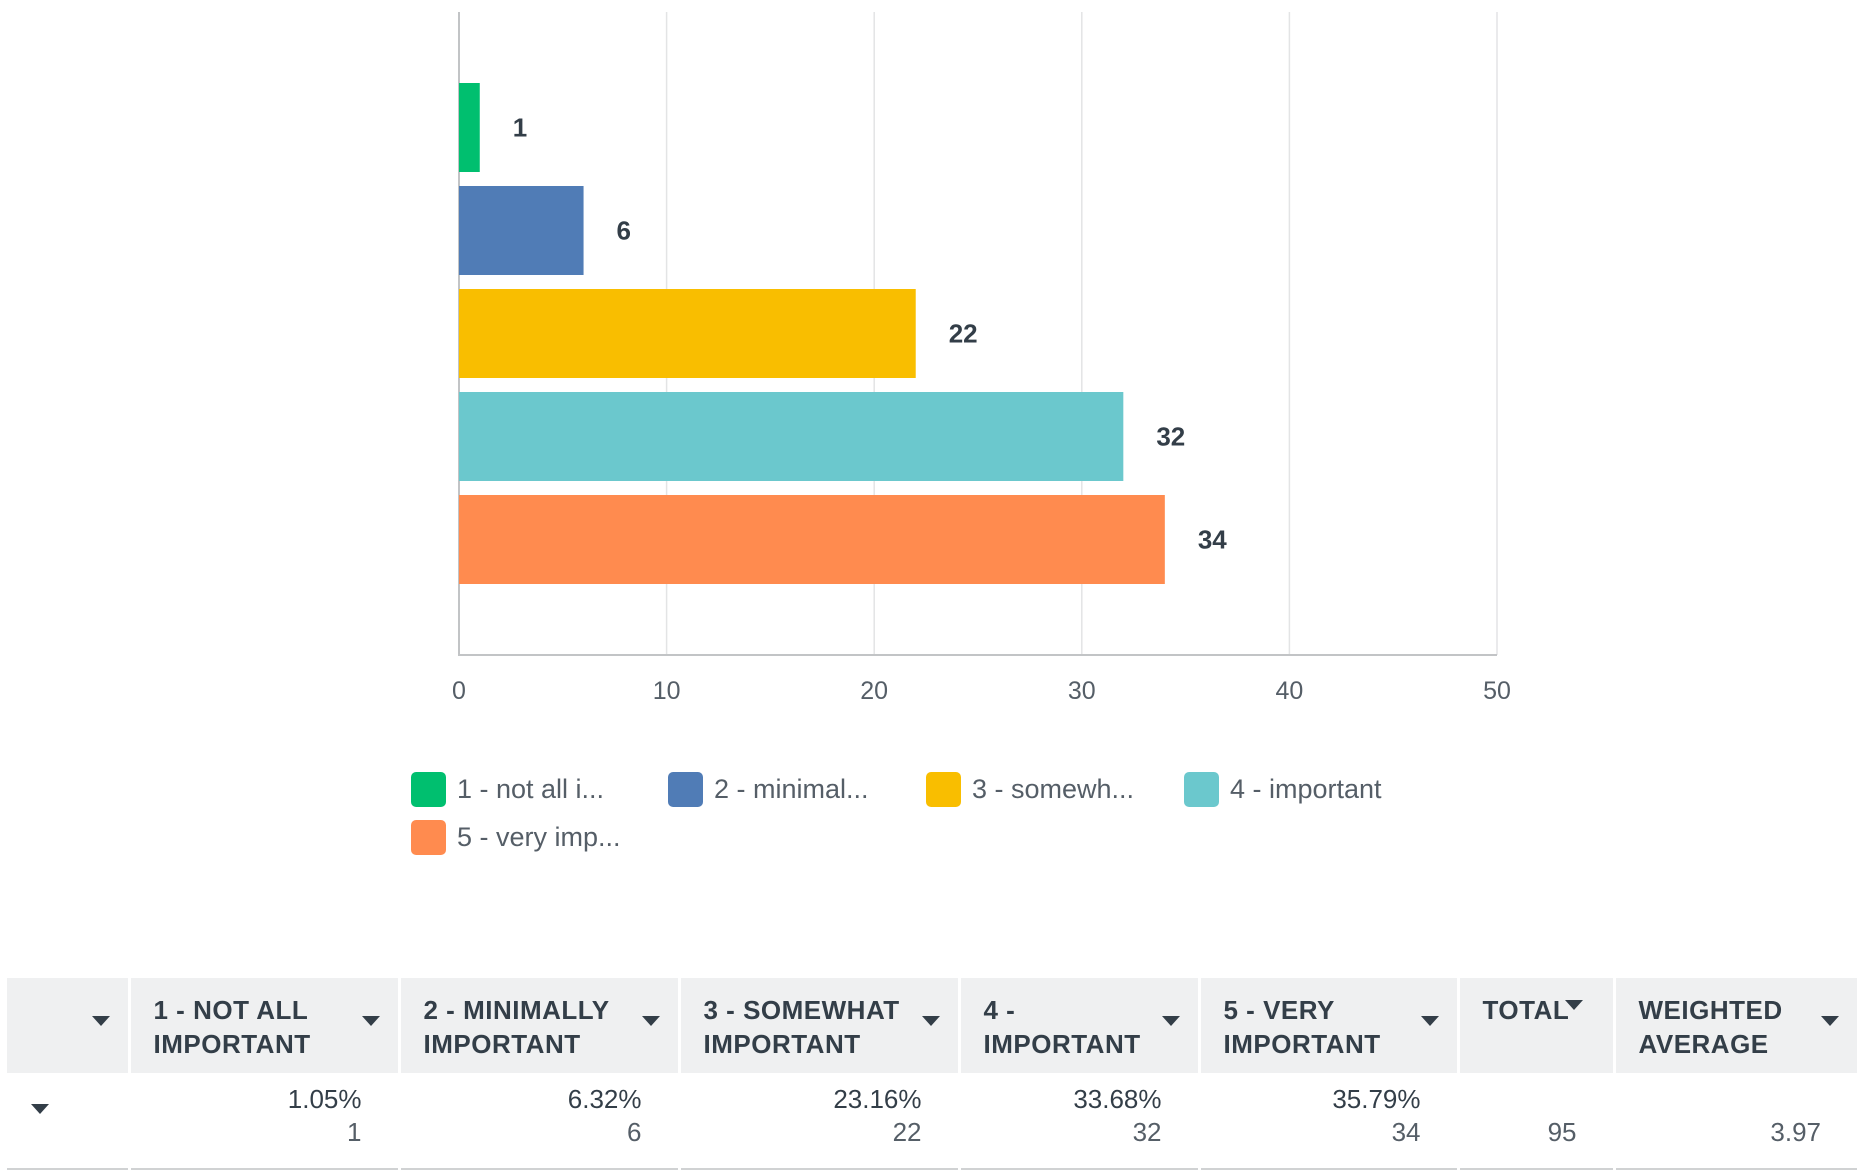 Image resolution: width=1862 pixels, height=1174 pixels. Describe the element at coordinates (1735, 1121) in the screenshot. I see `cell-weighted-average: 3.97` at that location.